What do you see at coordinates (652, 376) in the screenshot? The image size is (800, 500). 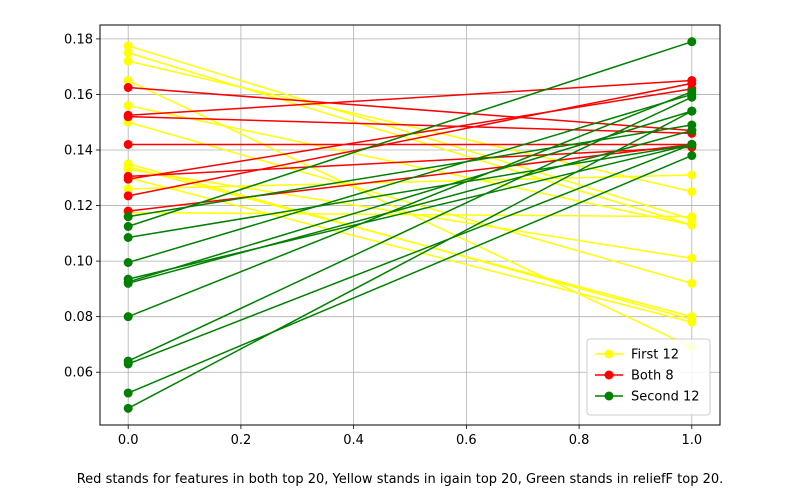 I see `legend-label: Both 8` at bounding box center [652, 376].